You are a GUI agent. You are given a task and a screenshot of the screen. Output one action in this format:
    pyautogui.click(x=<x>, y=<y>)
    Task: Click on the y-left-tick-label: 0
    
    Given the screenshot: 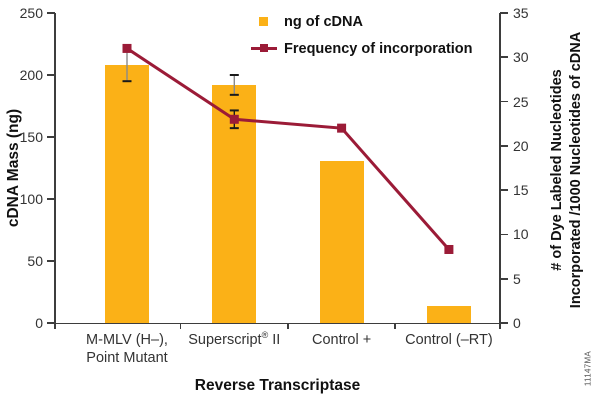 What is the action you would take?
    pyautogui.click(x=39, y=323)
    